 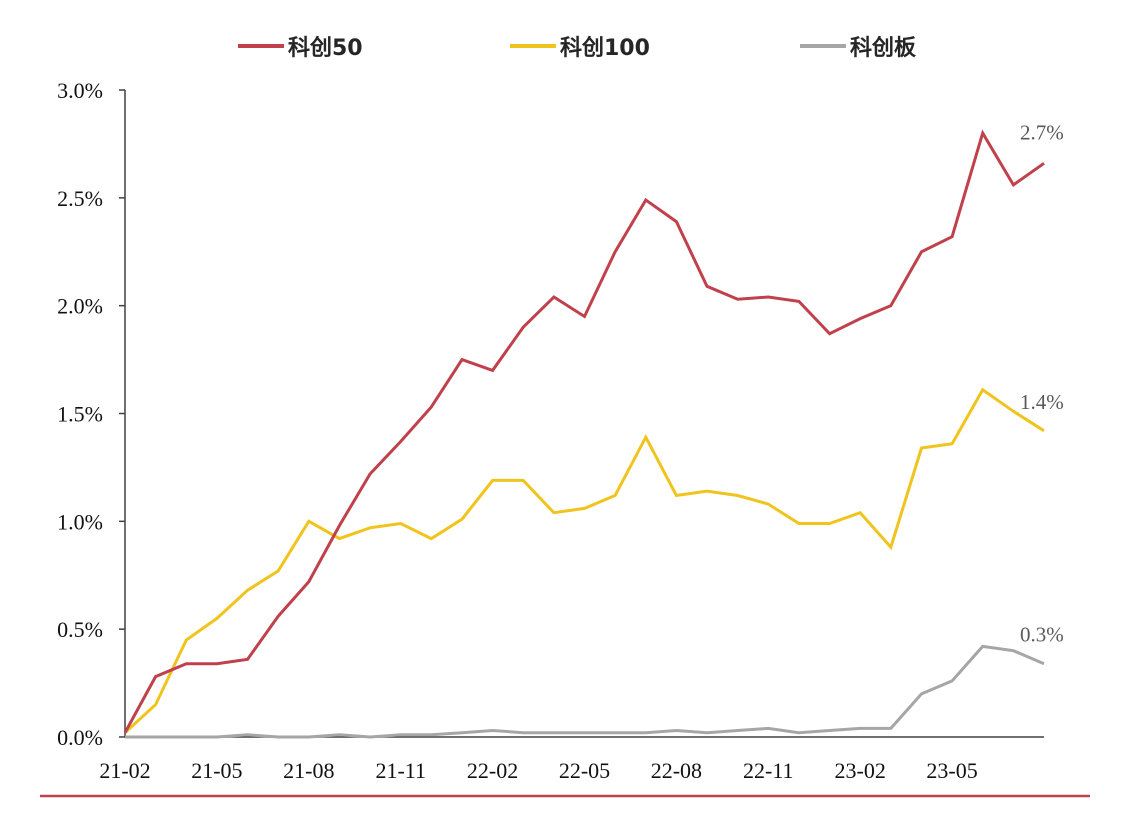 I want to click on legend-item-kc100: 科创100, so click(x=580, y=46).